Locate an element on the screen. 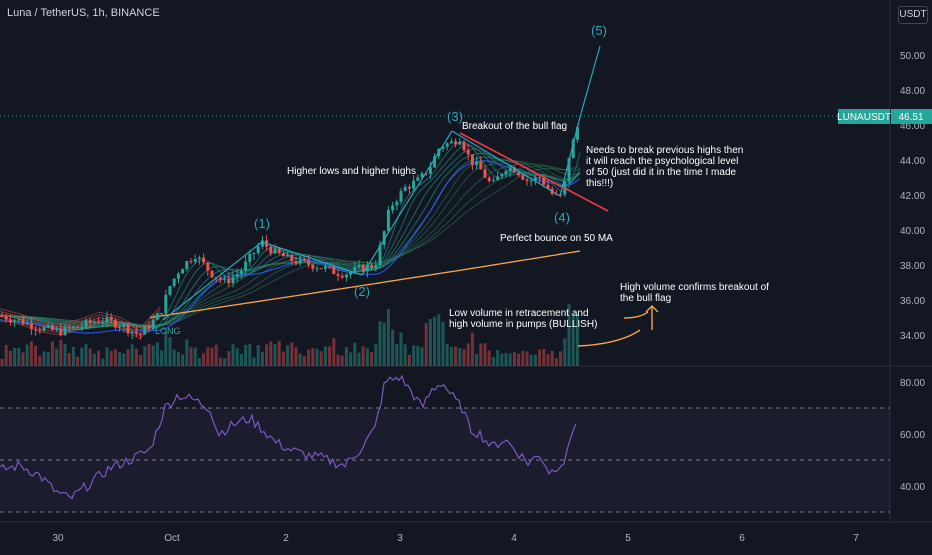 Image resolution: width=932 pixels, height=555 pixels. currency-badge: USDT is located at coordinates (913, 15).